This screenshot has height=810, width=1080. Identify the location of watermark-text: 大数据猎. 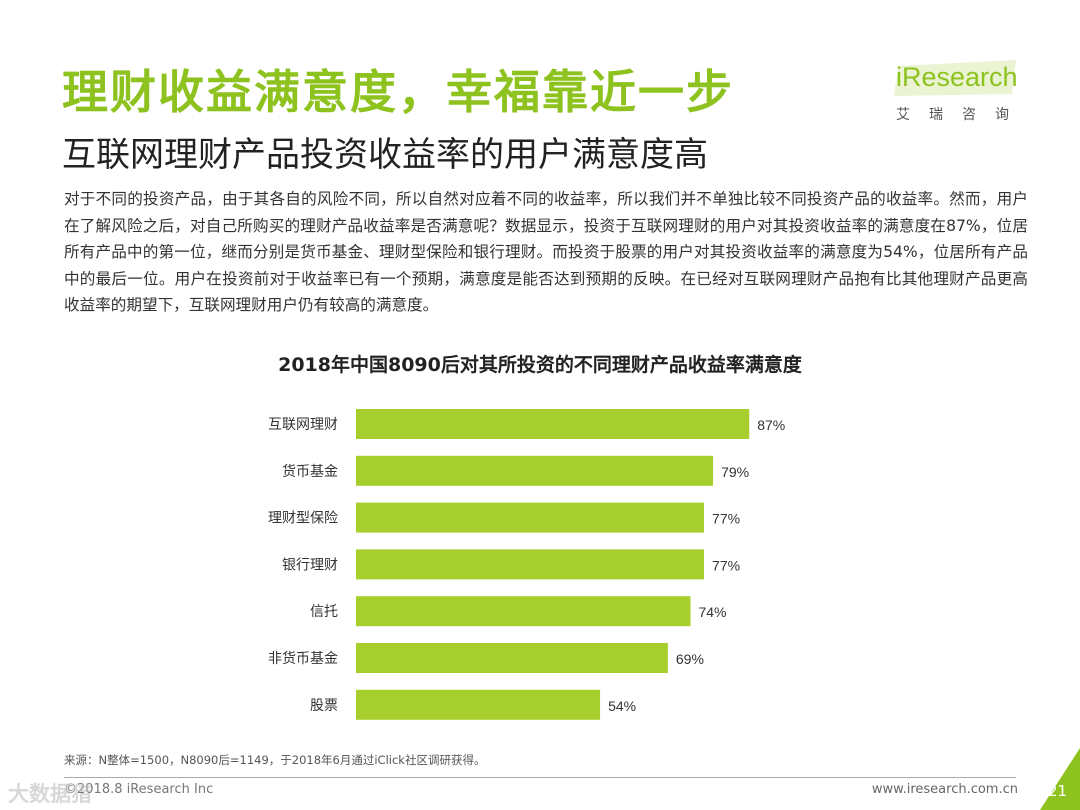
(50, 794).